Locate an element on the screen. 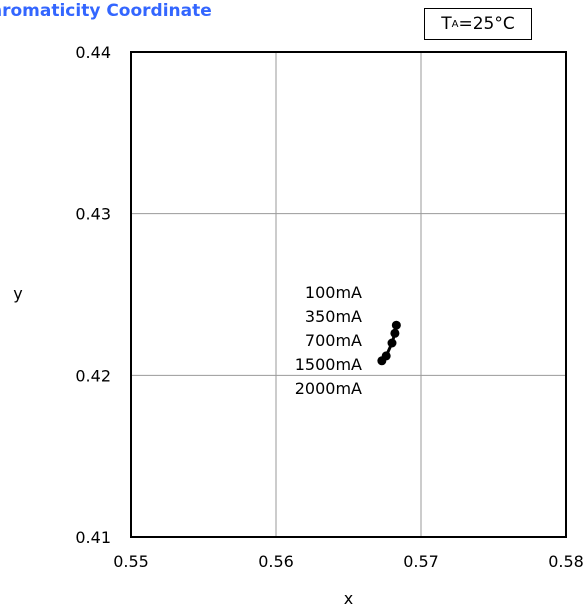 The width and height of the screenshot is (585, 608). x-axis-label: x is located at coordinates (348, 598).